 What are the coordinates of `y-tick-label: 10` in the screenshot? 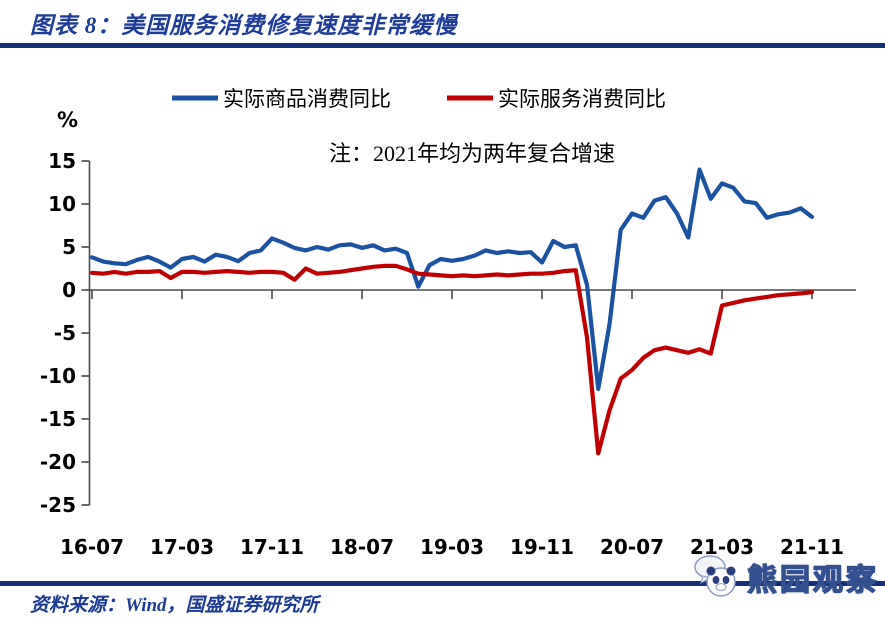 It's located at (62, 204).